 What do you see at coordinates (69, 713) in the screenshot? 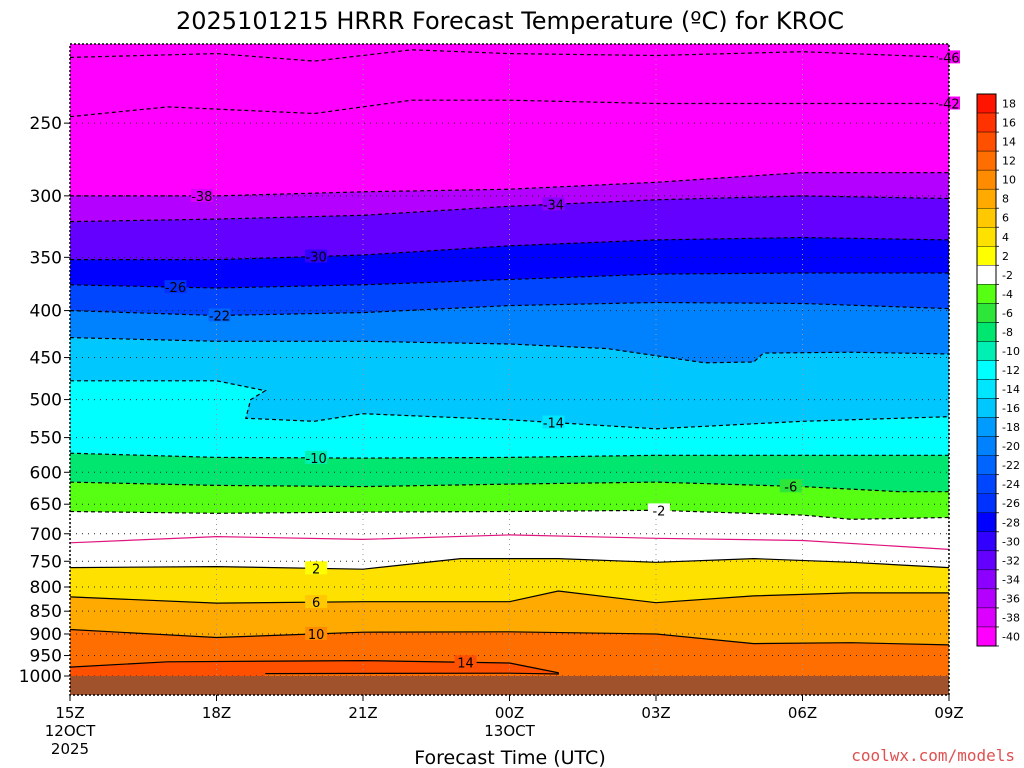
I see `x-tick-label: 15Z` at bounding box center [69, 713].